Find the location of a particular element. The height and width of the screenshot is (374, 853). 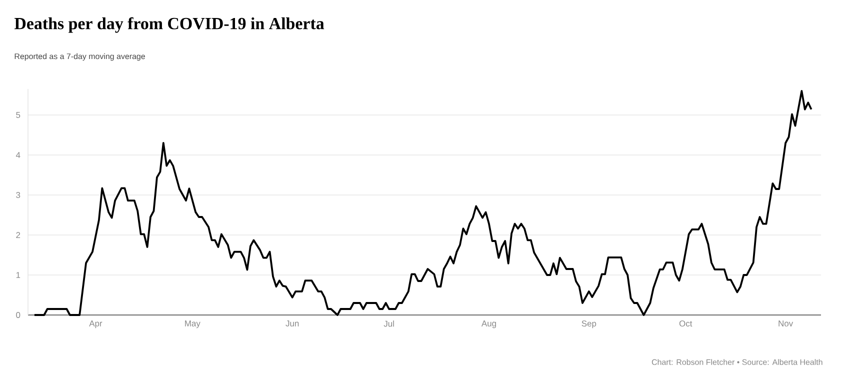

x-tick-label: May is located at coordinates (192, 324).